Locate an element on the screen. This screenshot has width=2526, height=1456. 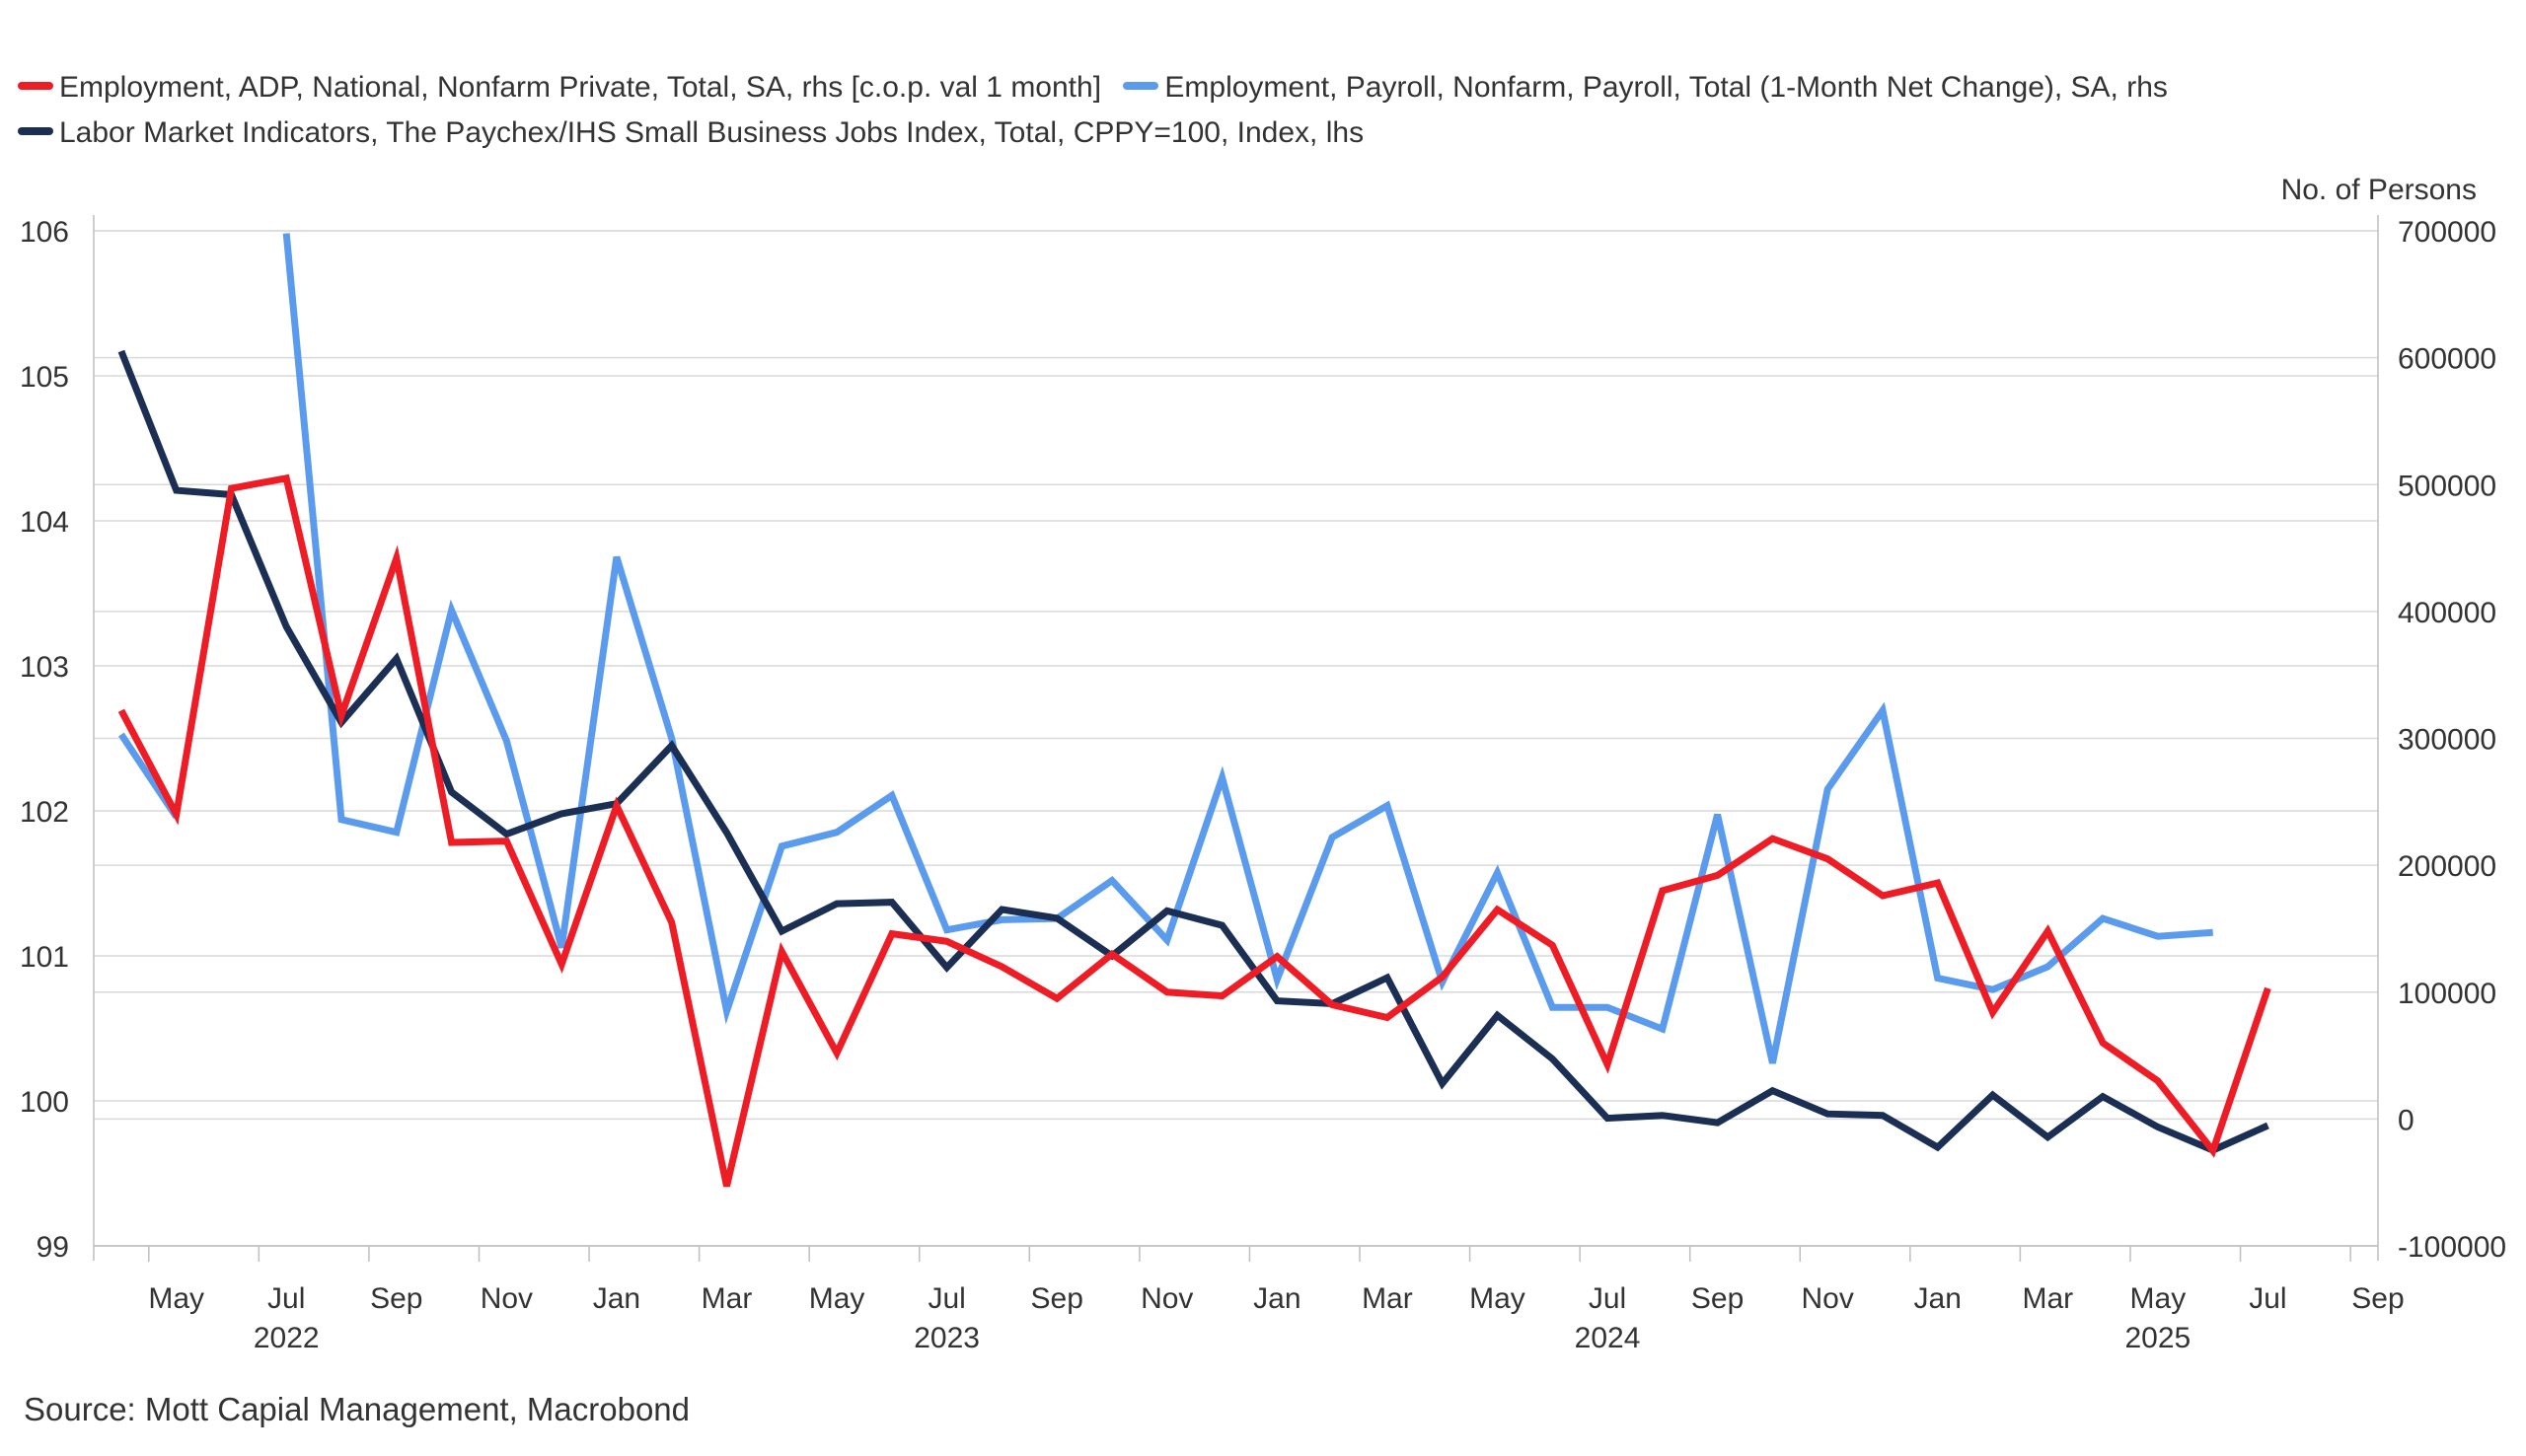
right-tick-label: 400000 is located at coordinates (2447, 613).